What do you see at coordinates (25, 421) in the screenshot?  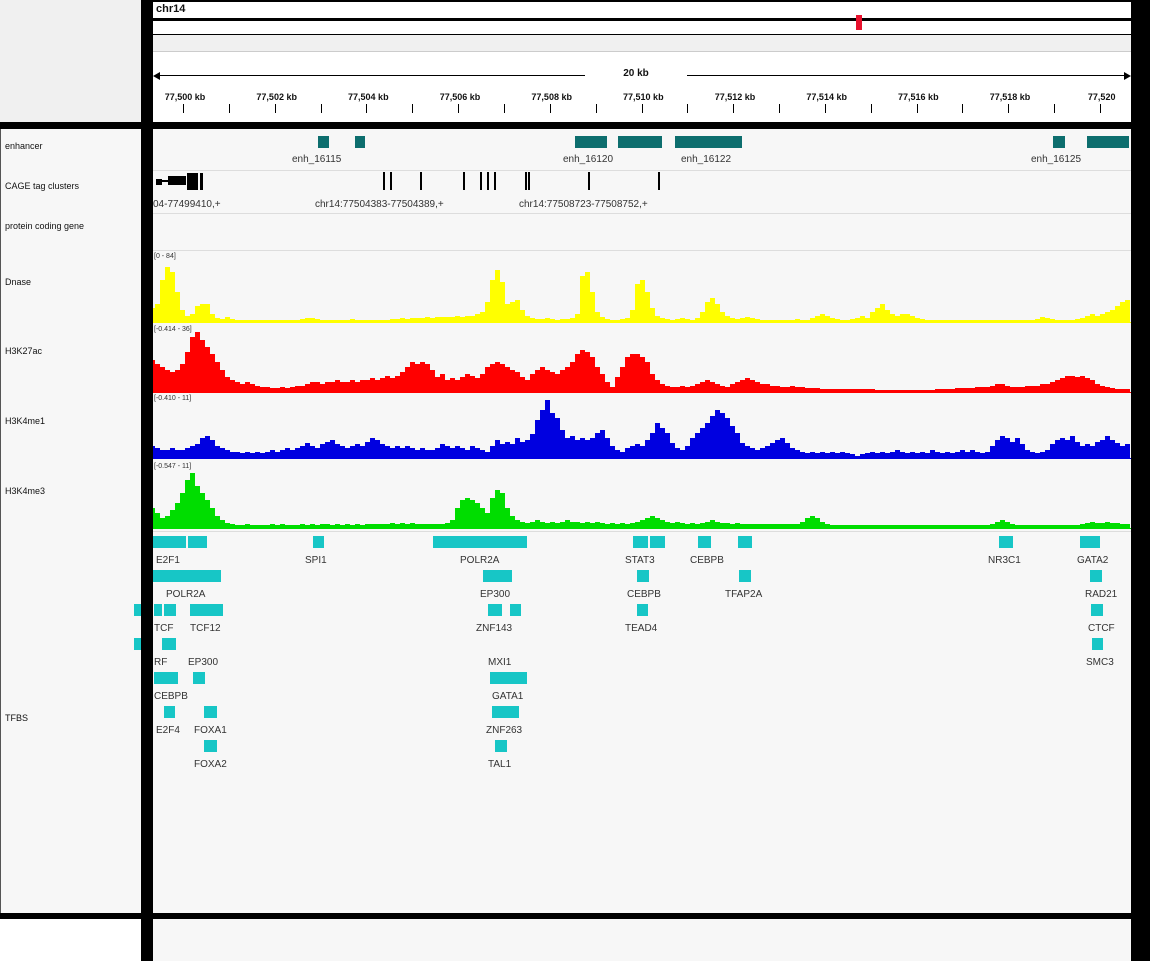 I see `sidebar-track-label-h3k4me1: H3K4me1` at bounding box center [25, 421].